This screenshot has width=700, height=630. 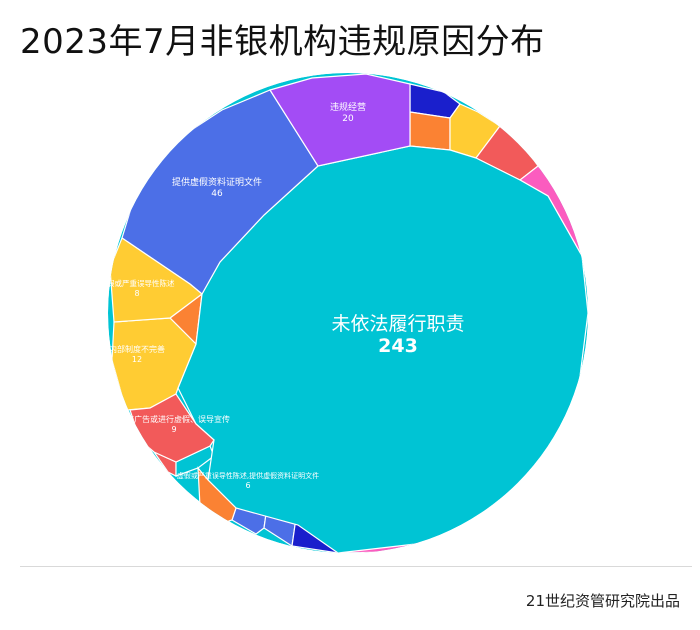 What do you see at coordinates (348, 119) in the screenshot?
I see `data-label-value: 20` at bounding box center [348, 119].